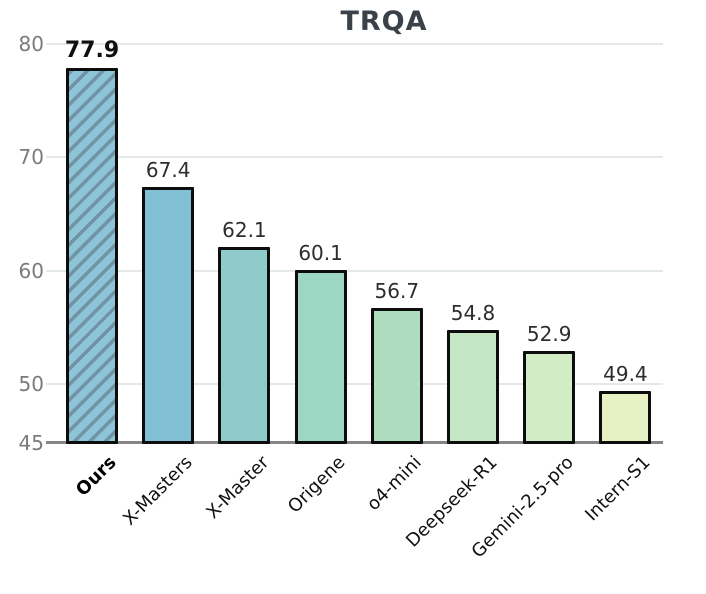 The height and width of the screenshot is (594, 706). What do you see at coordinates (354, 442) in the screenshot?
I see `x-axis-line` at bounding box center [354, 442].